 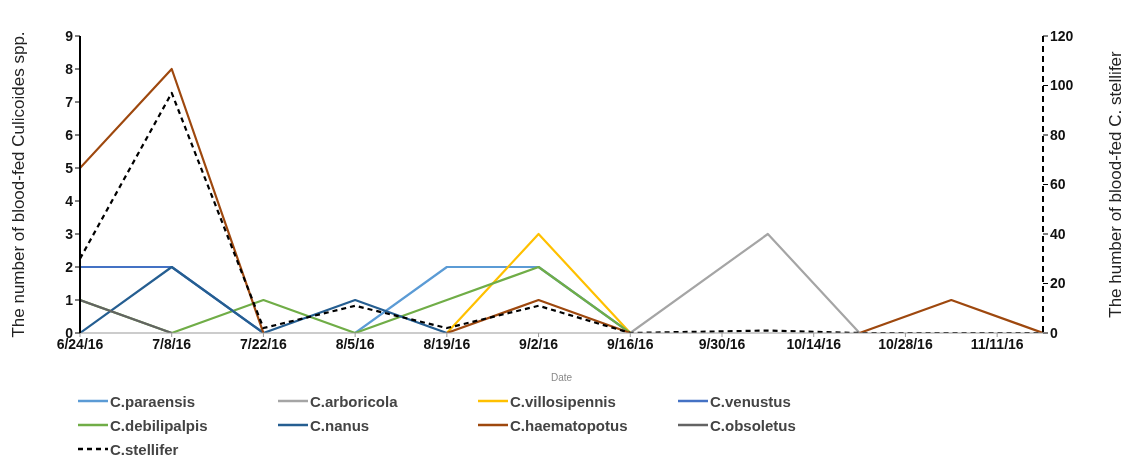 I want to click on y2-axis-title: The humber of blood-fed C. stellifer, so click(x=1116, y=184).